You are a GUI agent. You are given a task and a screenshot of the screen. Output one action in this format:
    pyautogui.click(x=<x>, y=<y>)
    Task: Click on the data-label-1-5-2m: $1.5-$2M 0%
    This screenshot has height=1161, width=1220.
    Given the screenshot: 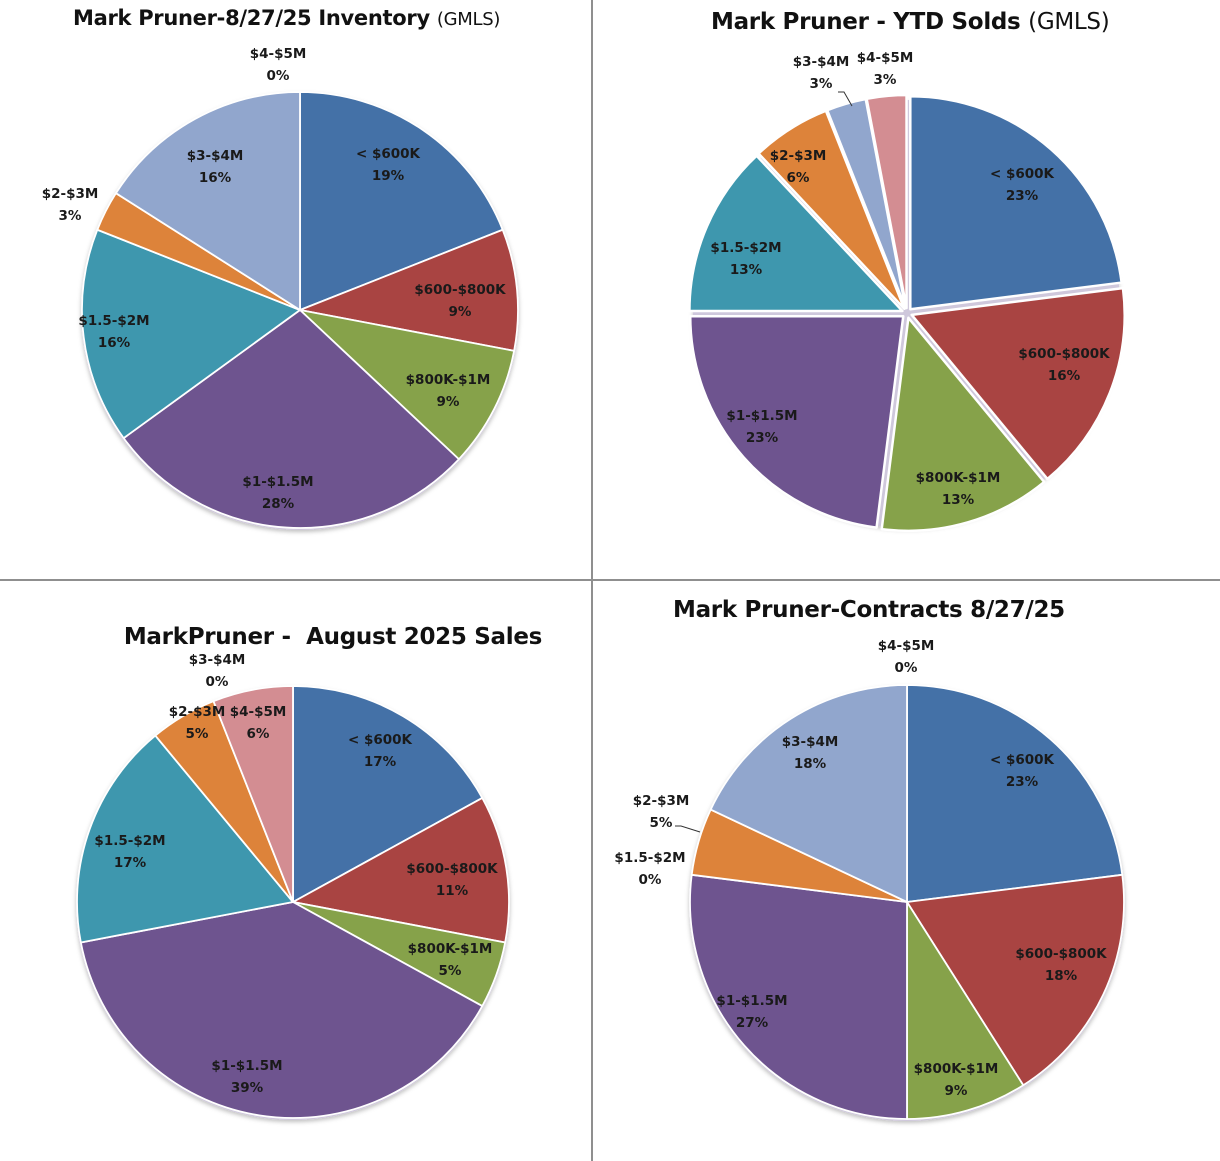 What is the action you would take?
    pyautogui.click(x=649, y=869)
    